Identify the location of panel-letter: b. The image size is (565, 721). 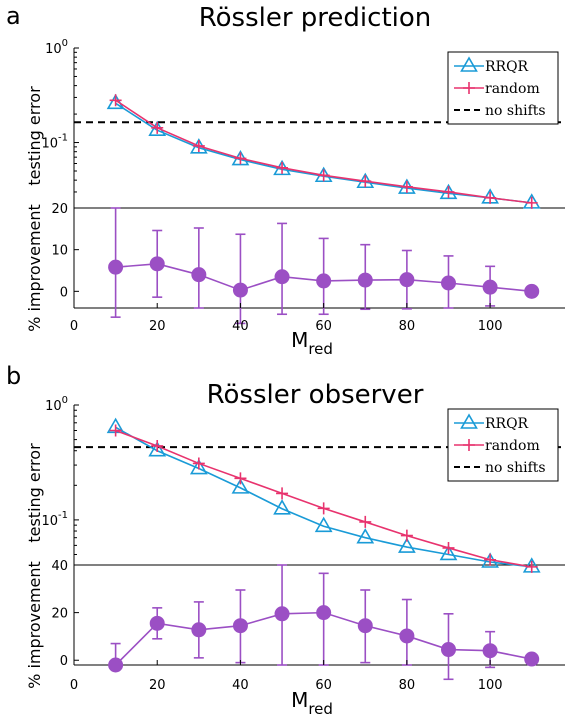
(13, 376).